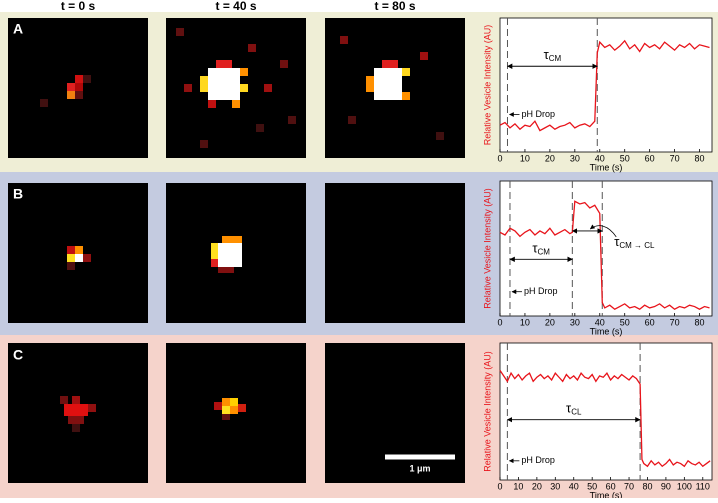  I want to click on tau-subscript: CL, so click(576, 412).